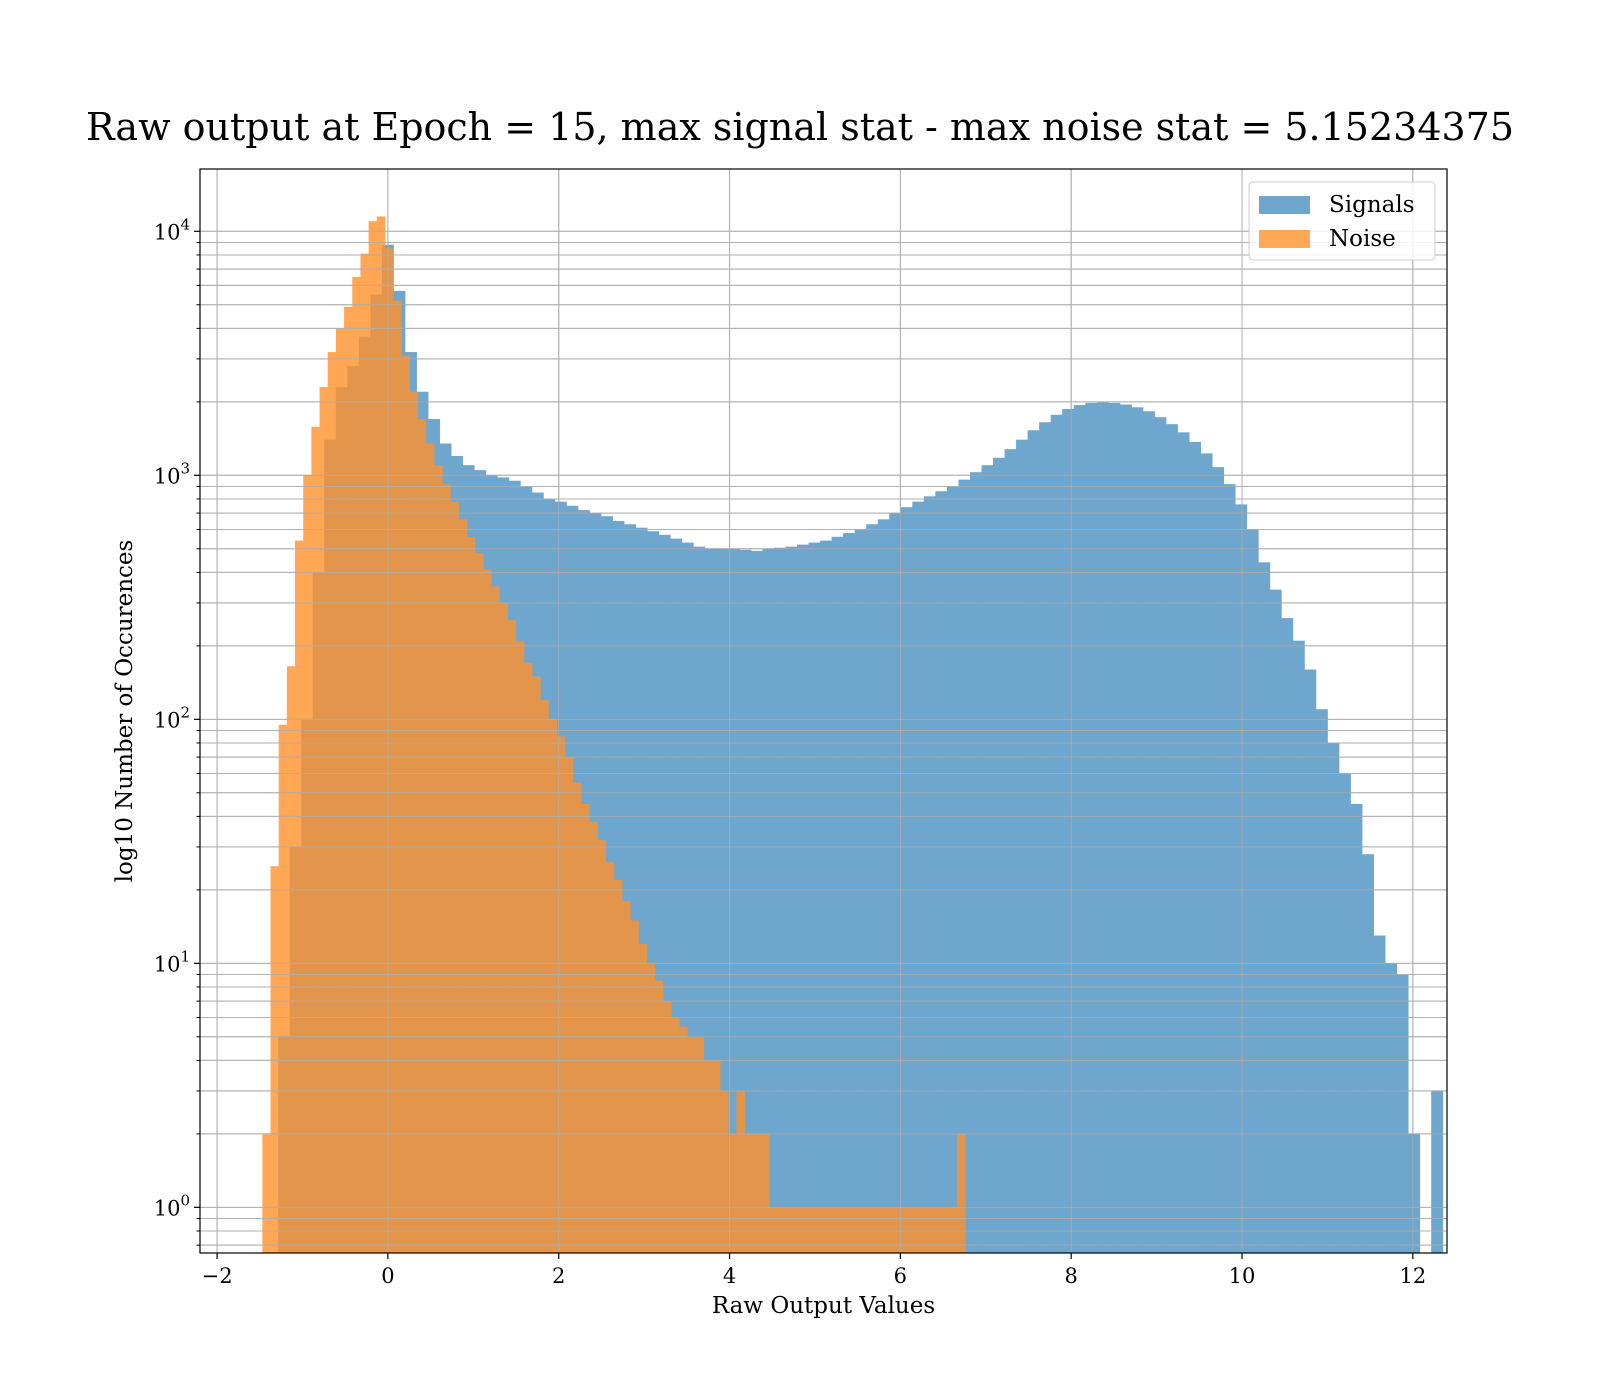  What do you see at coordinates (729, 1276) in the screenshot?
I see `x-tick-label: 4` at bounding box center [729, 1276].